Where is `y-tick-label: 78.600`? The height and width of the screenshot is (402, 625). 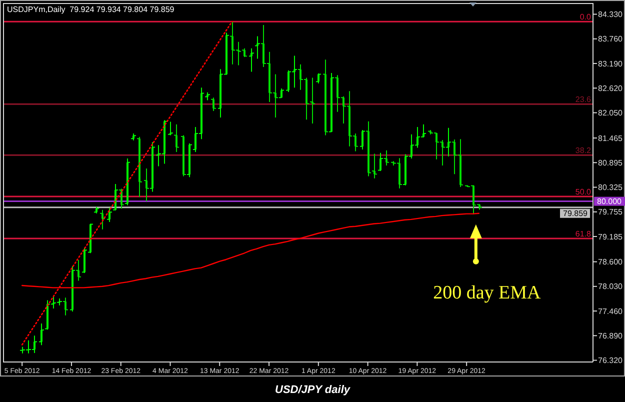 y-tick-label: 78.600 is located at coordinates (611, 262).